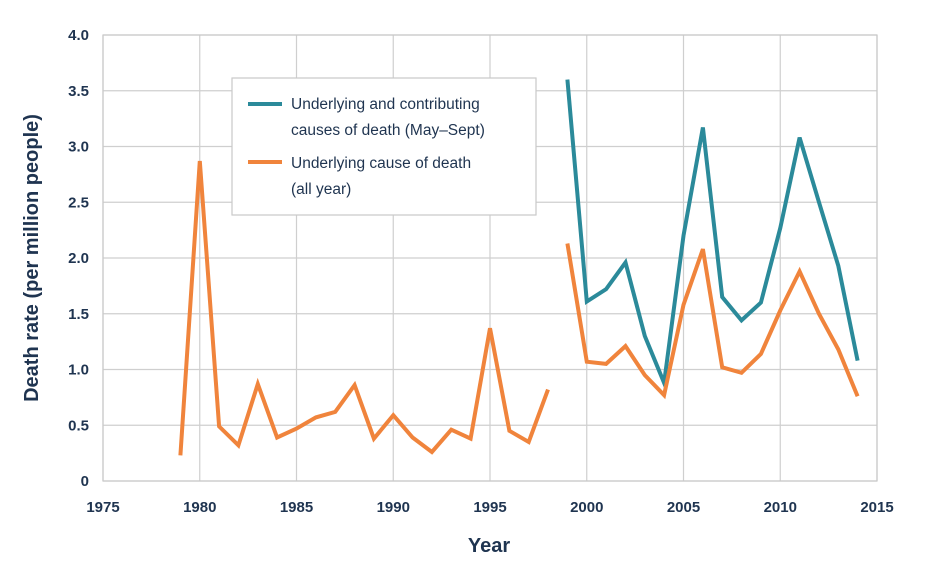  Describe the element at coordinates (489, 507) in the screenshot. I see `x-tick-label: 1995` at that location.